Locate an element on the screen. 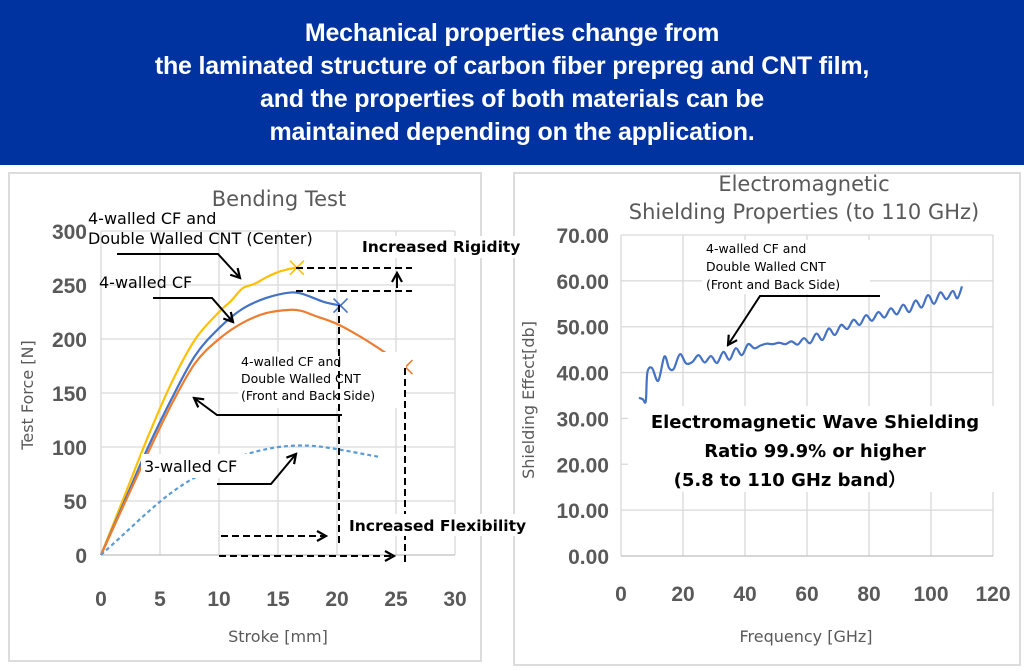  em-series-label-line-1: 4-walled CF and is located at coordinates (756, 248).